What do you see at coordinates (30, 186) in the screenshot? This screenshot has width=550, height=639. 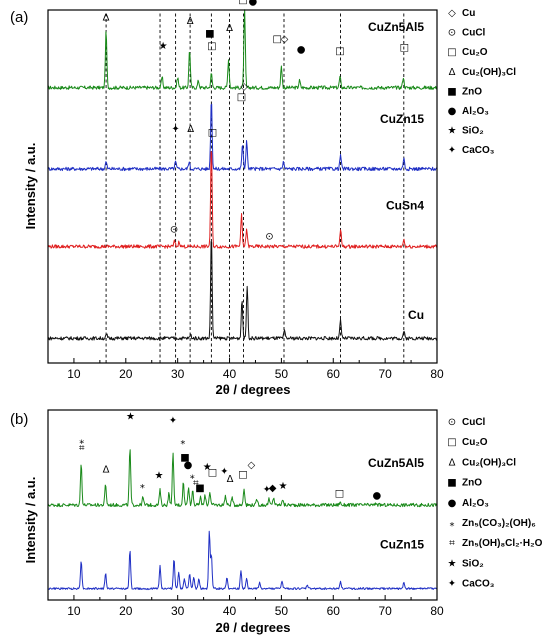 I see `panel-a-y-axis-title: Intensity / a.u.` at bounding box center [30, 186].